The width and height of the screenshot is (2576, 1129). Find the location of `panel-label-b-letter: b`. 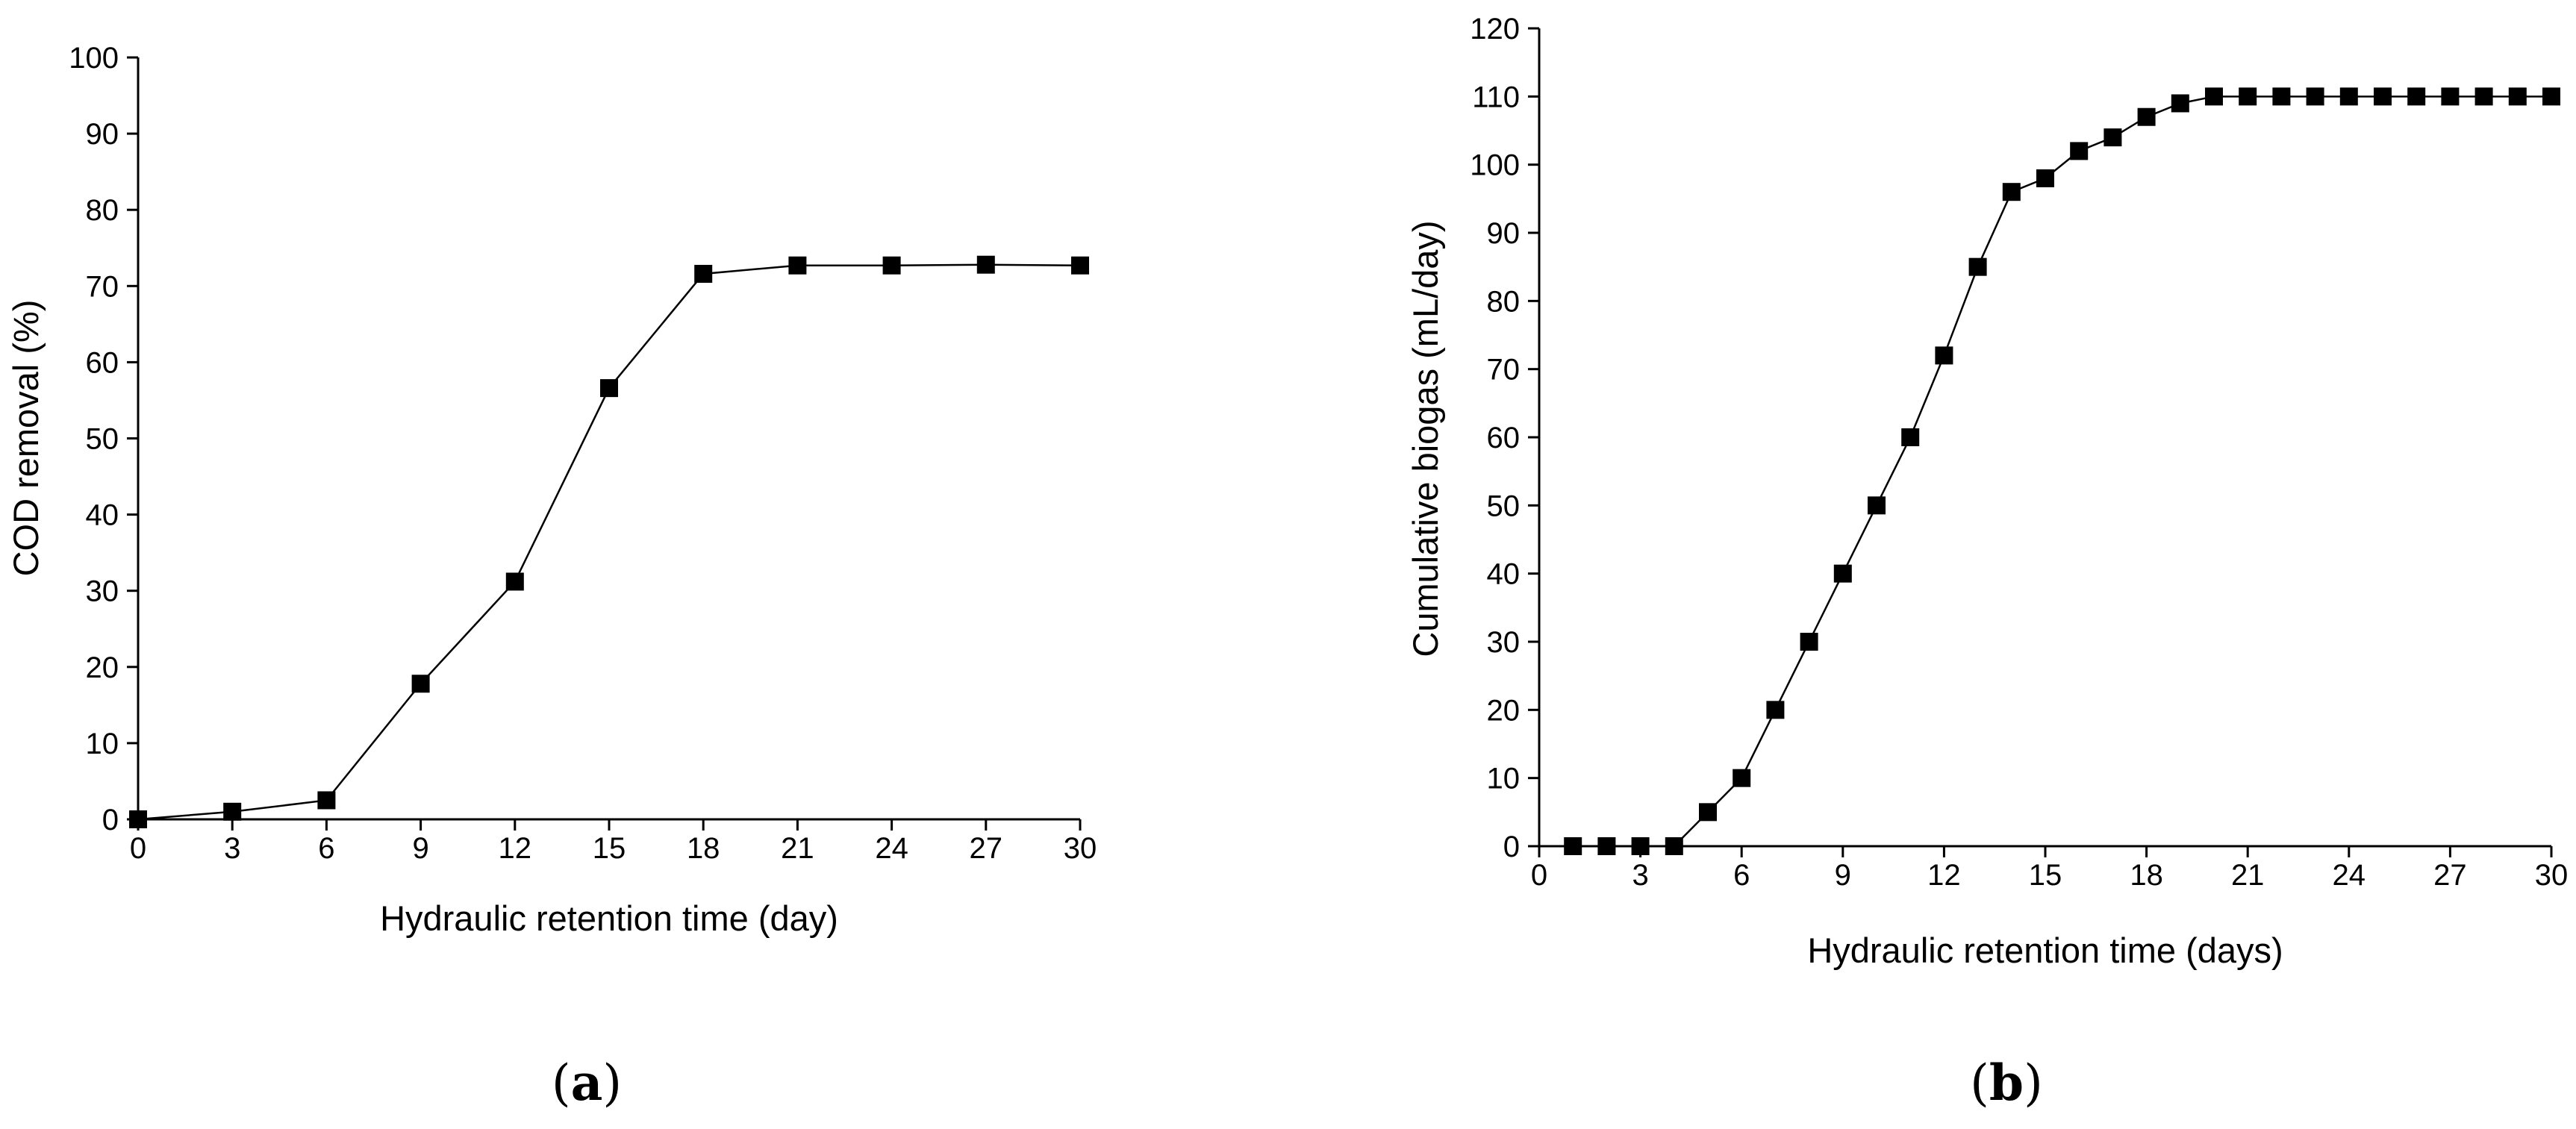

panel-label-b-letter: b is located at coordinates (2006, 1083).